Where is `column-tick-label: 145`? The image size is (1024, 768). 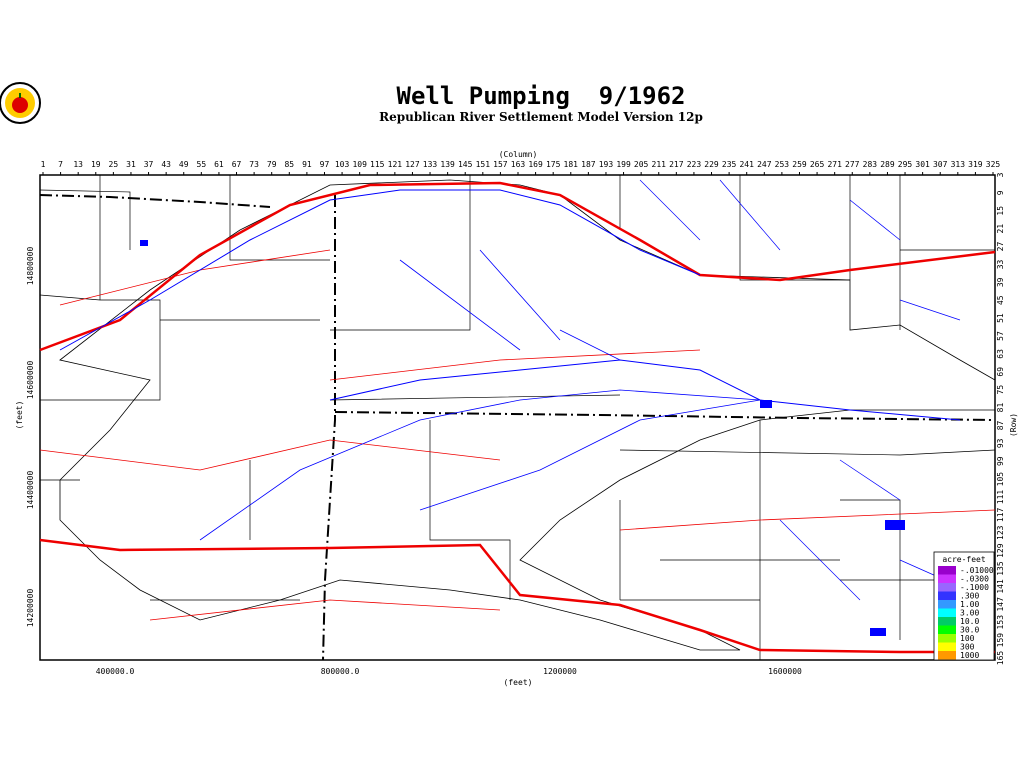
column-tick-label: 145 is located at coordinates (465, 164).